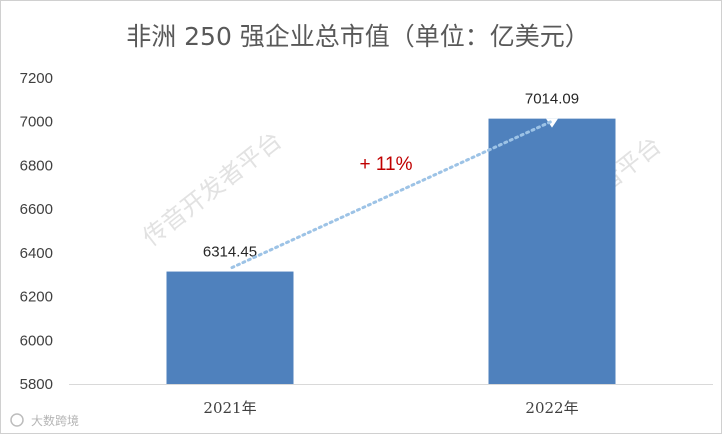 The height and width of the screenshot is (434, 722). Describe the element at coordinates (36, 231) in the screenshot. I see `y-axis: 5800 6000 6200 6400 6600 6800 7000 7200` at that location.